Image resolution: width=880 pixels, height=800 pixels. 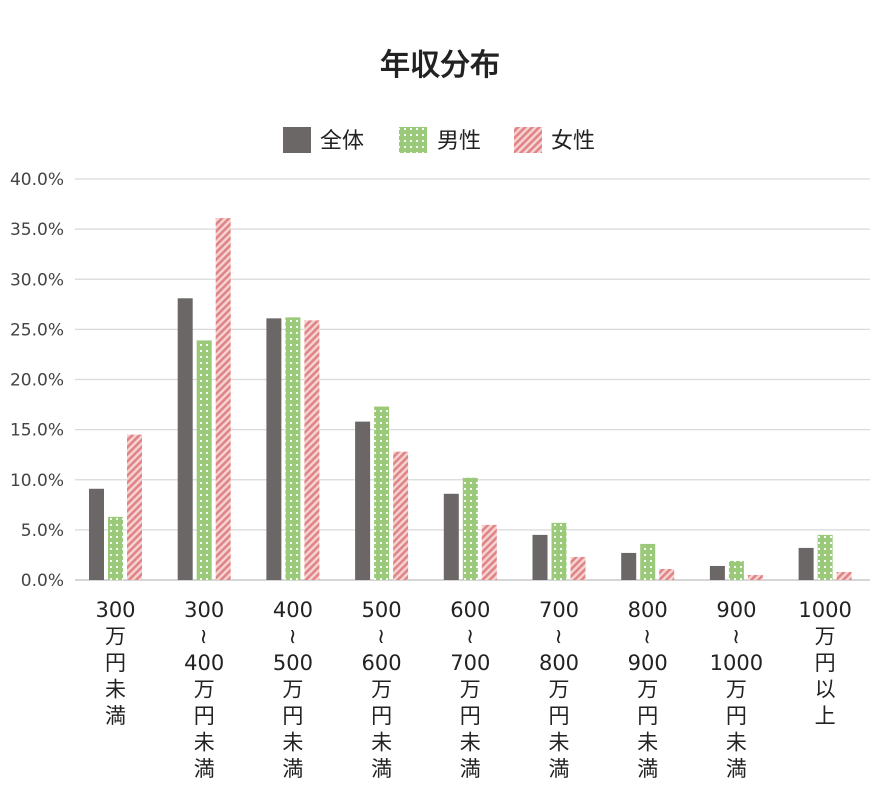 I want to click on bar-男性-8, so click(x=825, y=557).